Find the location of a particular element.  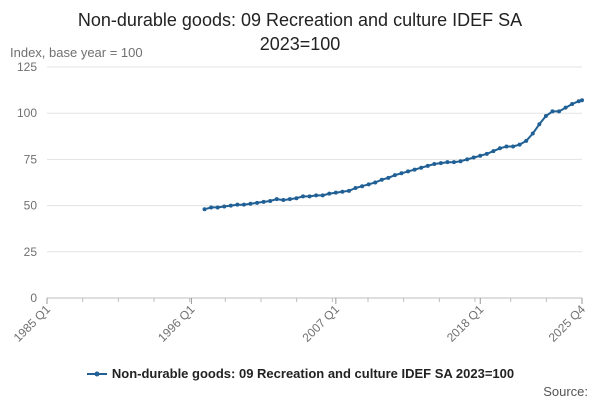

x-tick-label: 2007 Q1 is located at coordinates (320, 323).